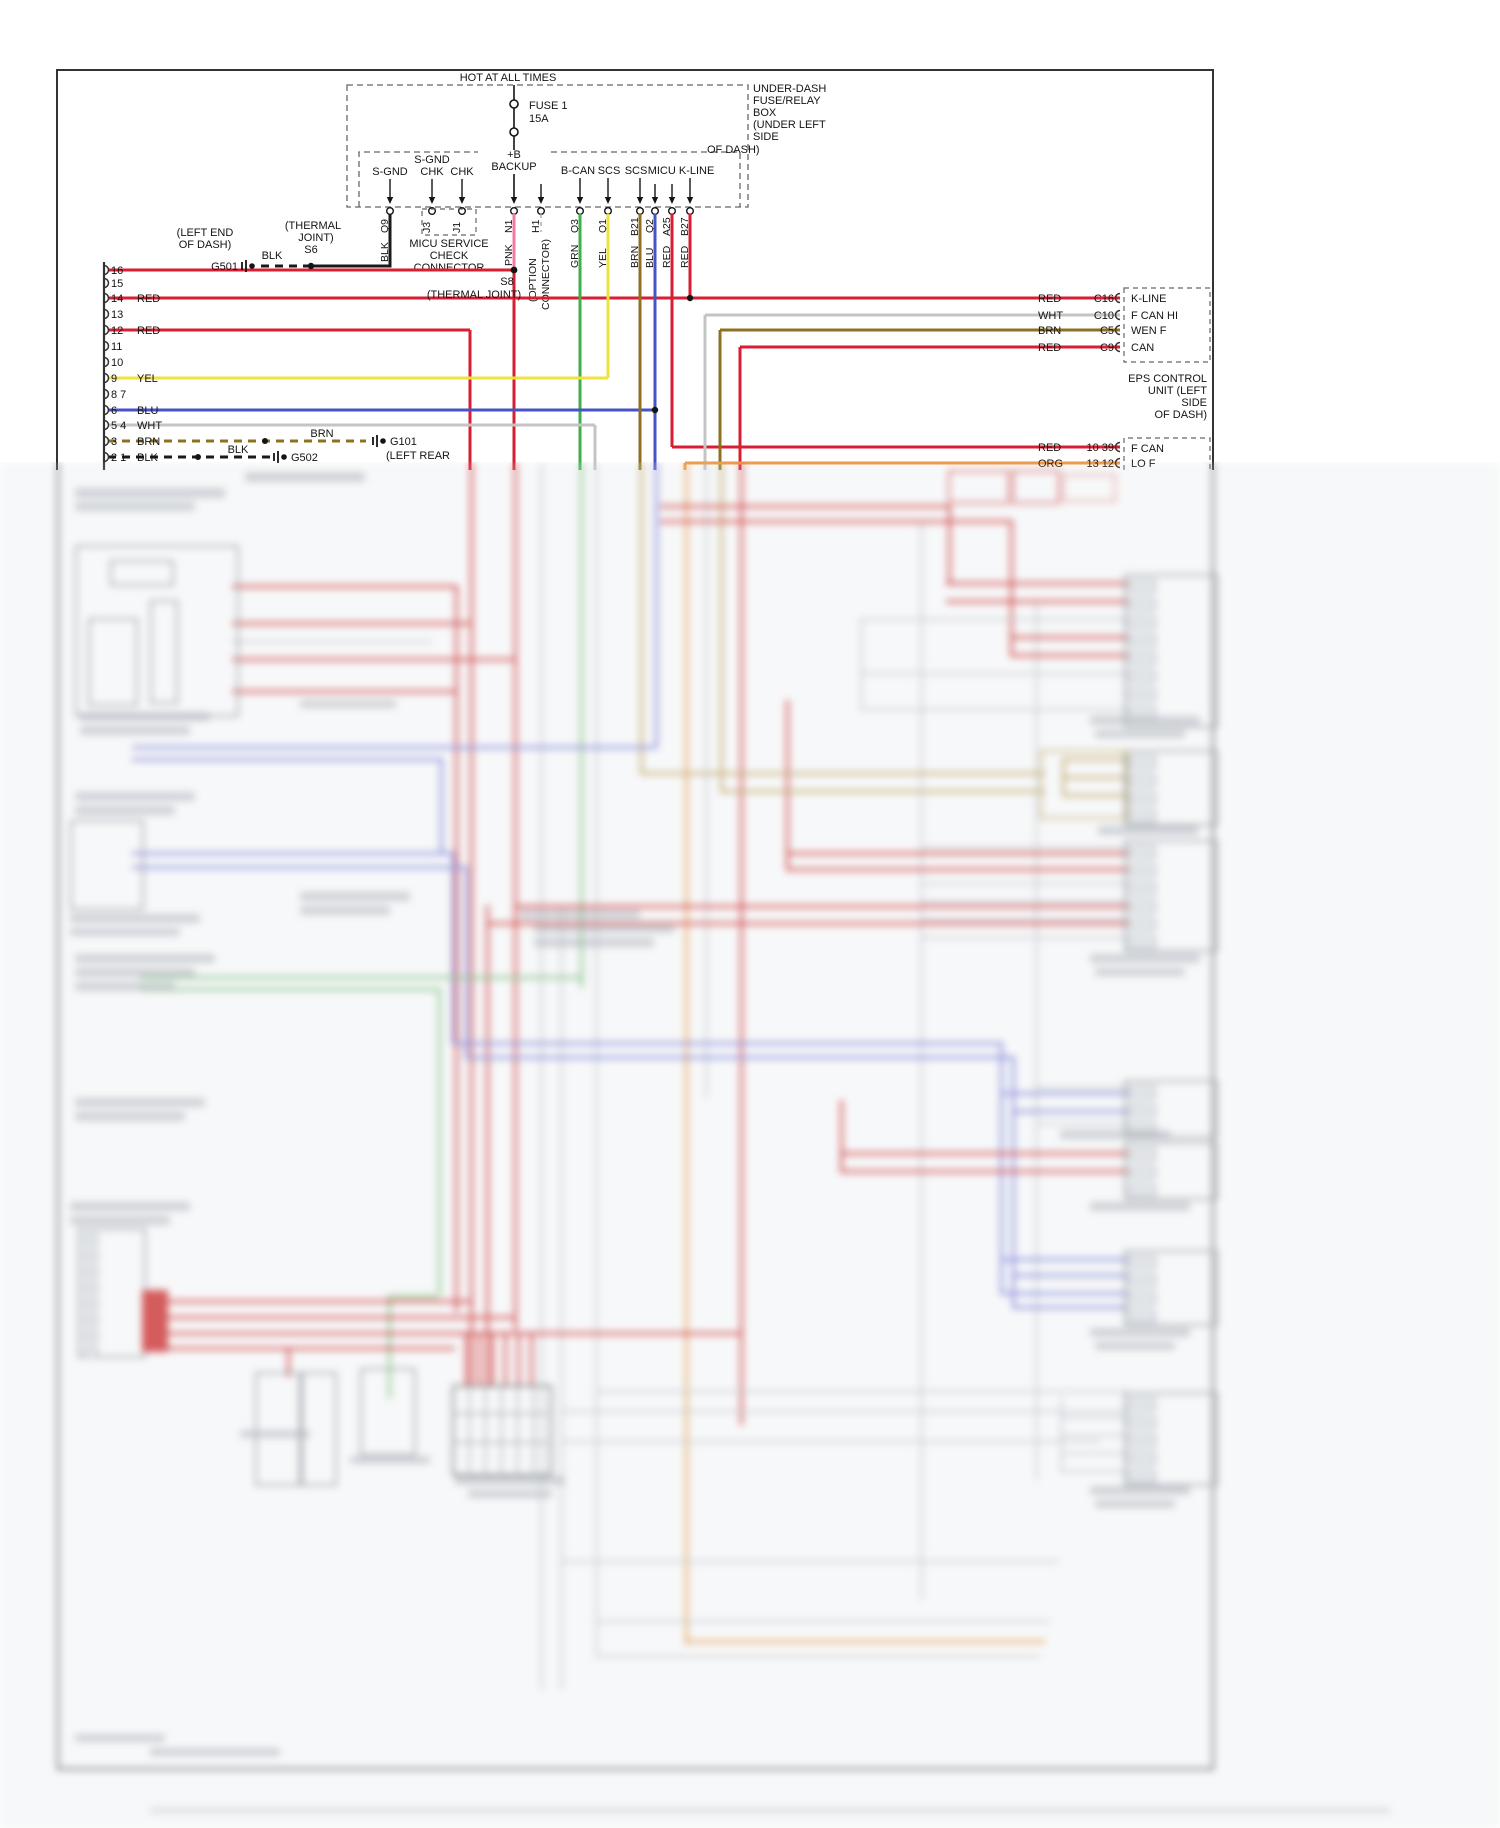 The height and width of the screenshot is (1828, 1500). I want to click on wire-color-label: GRN, so click(575, 256).